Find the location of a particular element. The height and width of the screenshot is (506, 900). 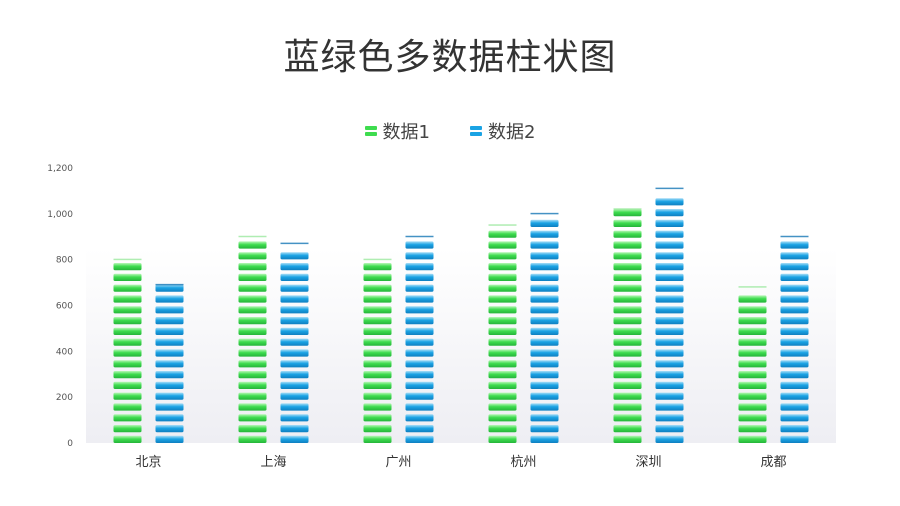

x-tick-label: 广州 is located at coordinates (398, 462).